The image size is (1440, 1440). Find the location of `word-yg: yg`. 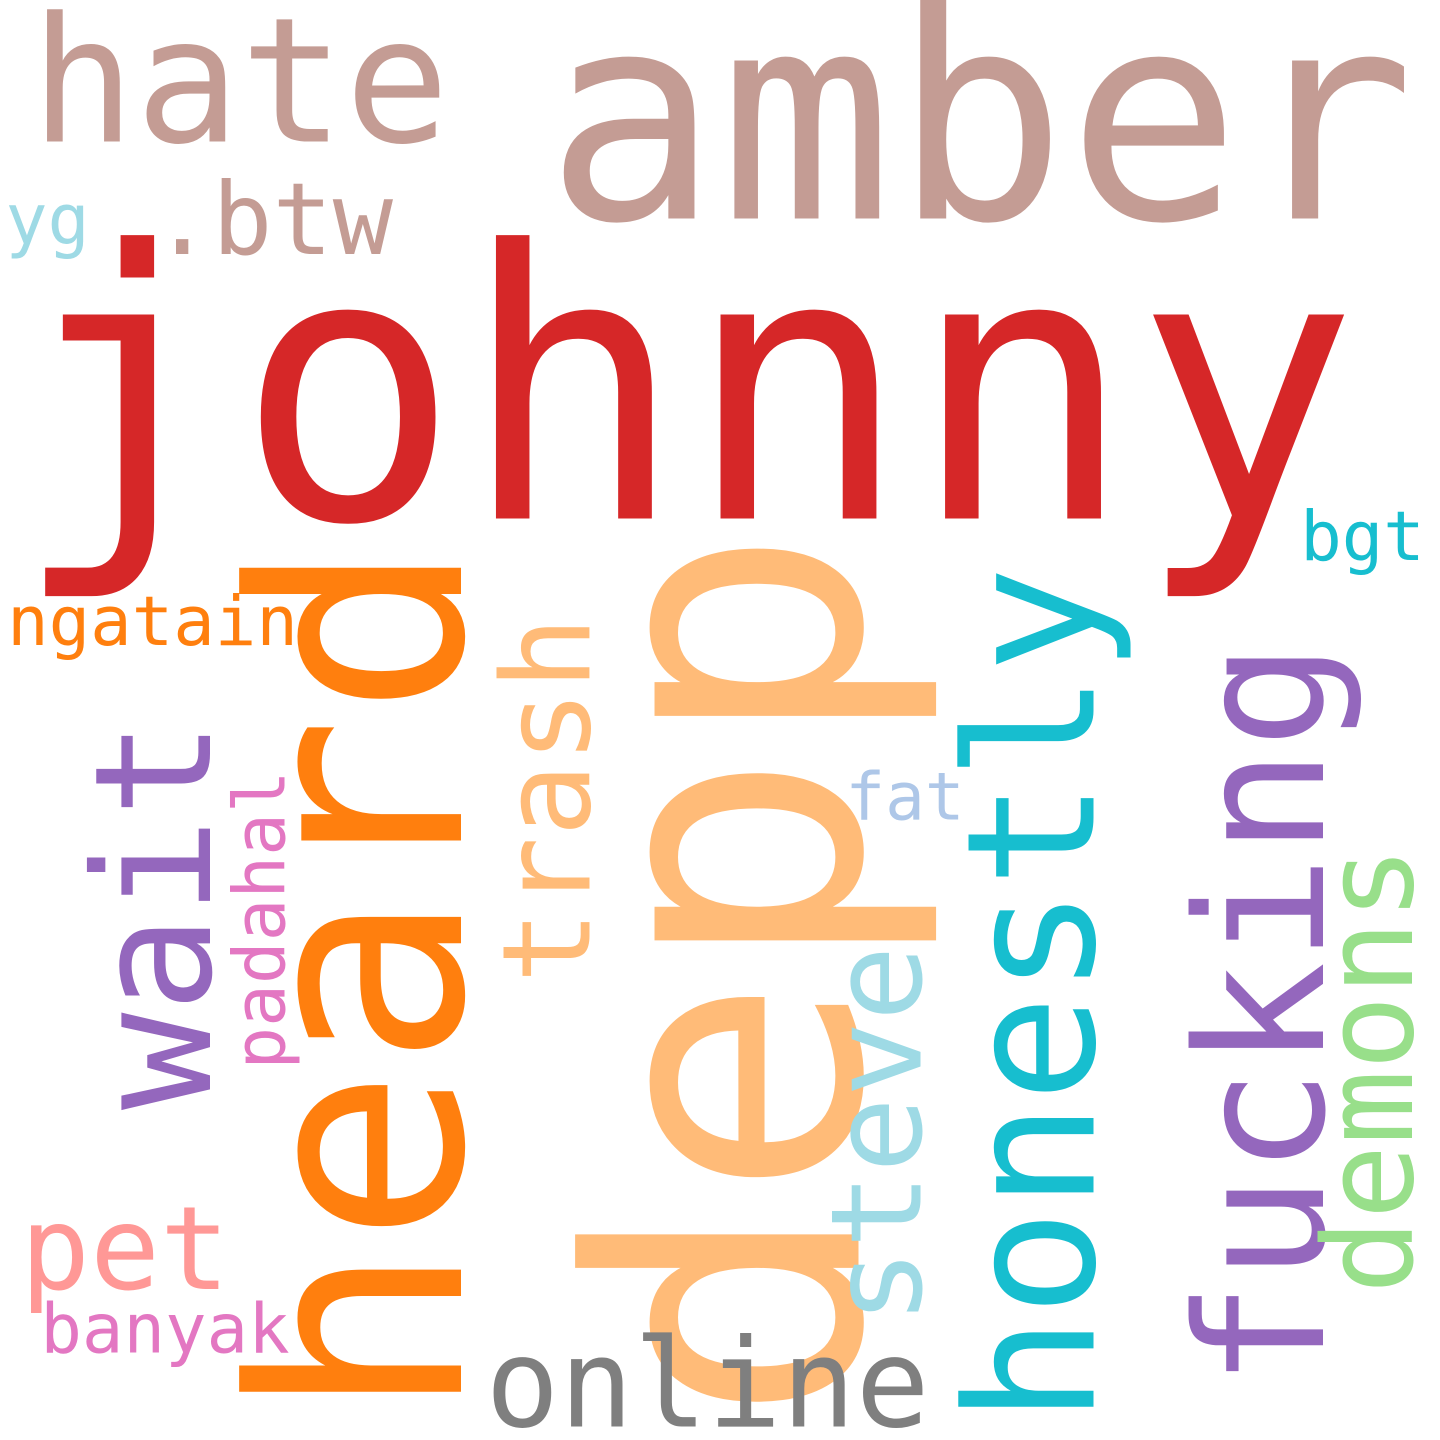

word-yg: yg is located at coordinates (47, 220).